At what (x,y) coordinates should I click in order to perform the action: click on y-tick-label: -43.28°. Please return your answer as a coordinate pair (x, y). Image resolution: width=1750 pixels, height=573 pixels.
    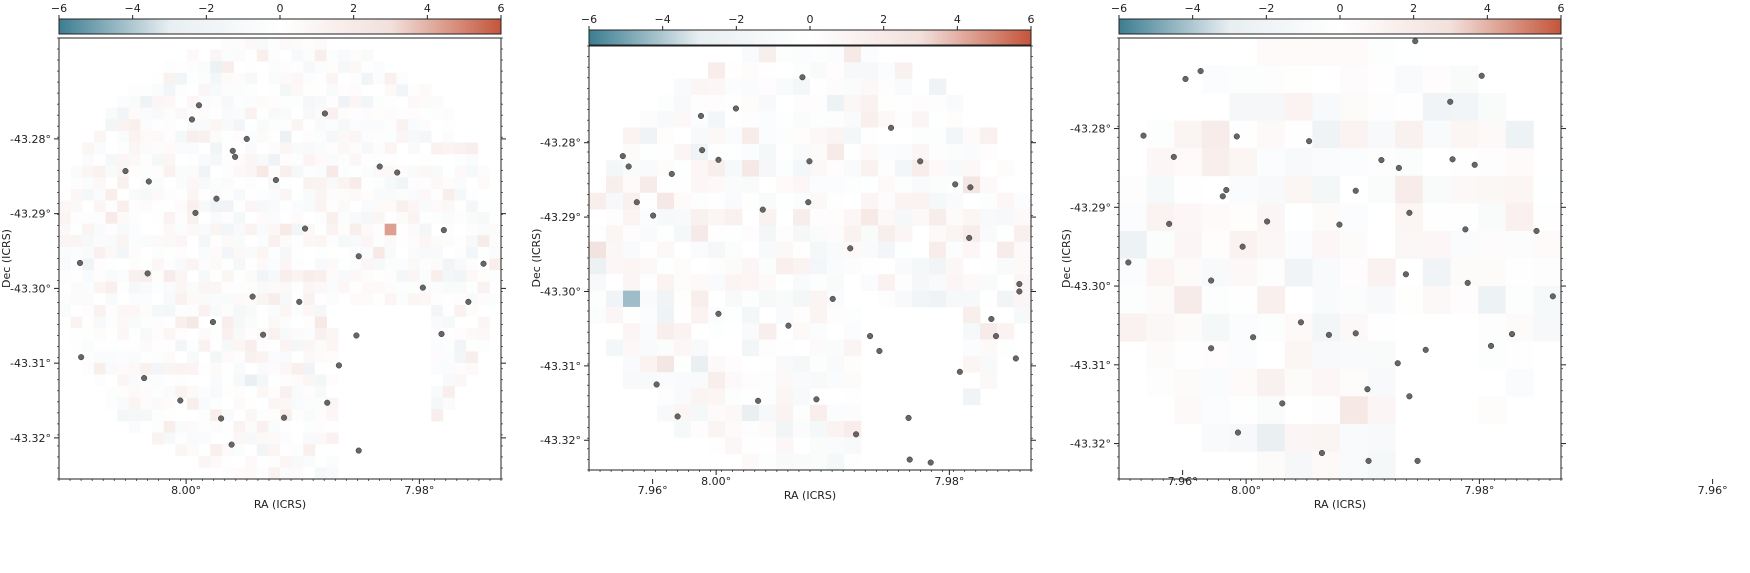
    Looking at the image, I should click on (1090, 129).